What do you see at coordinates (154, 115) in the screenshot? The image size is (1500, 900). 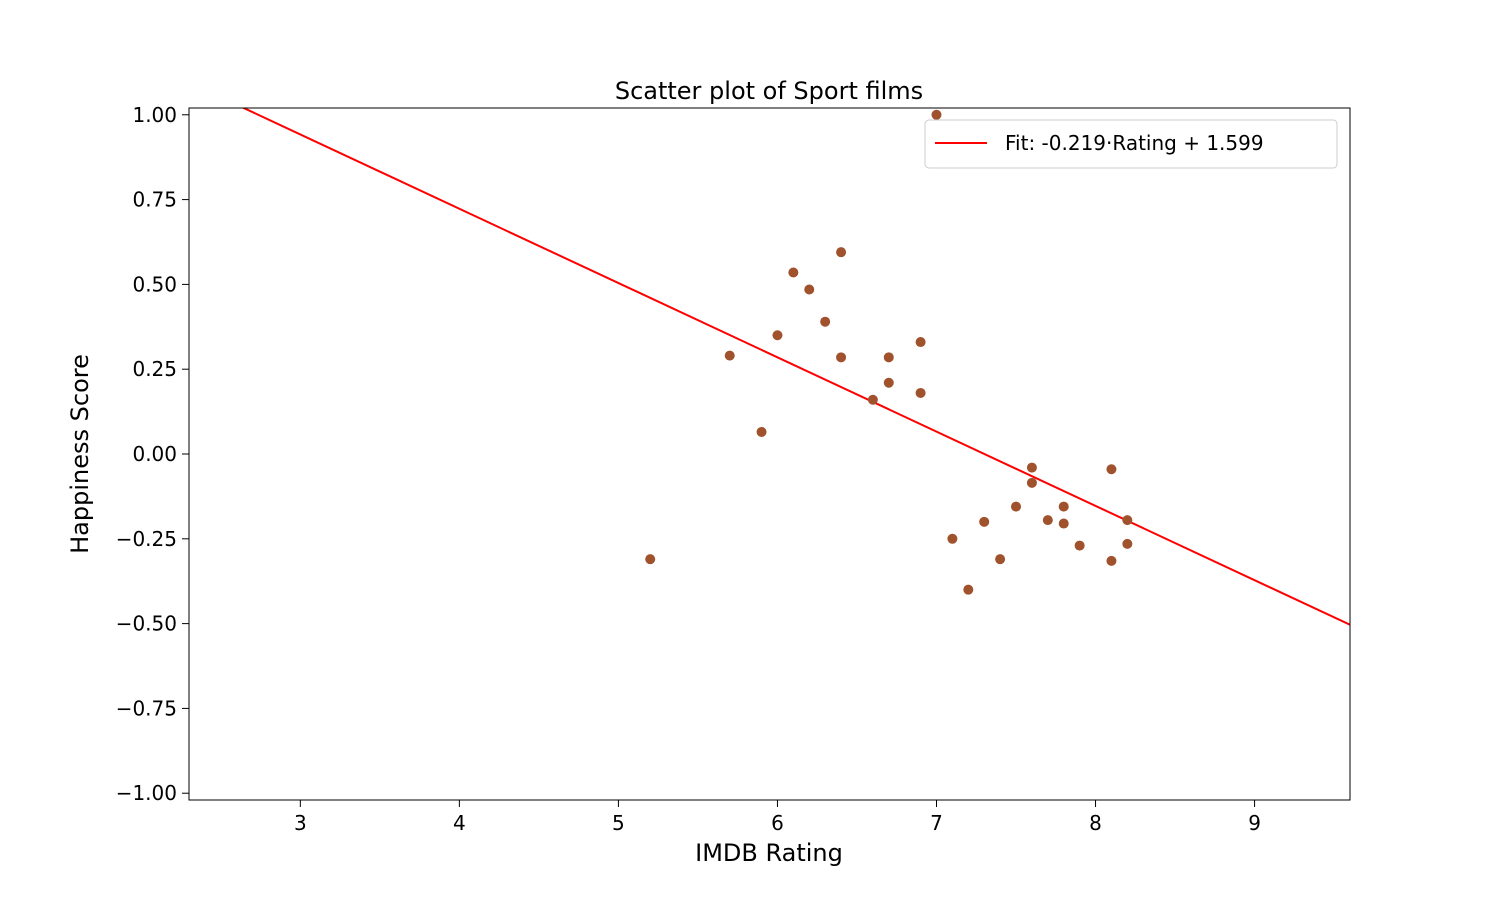 I see `y-tick-label: 1.00` at bounding box center [154, 115].